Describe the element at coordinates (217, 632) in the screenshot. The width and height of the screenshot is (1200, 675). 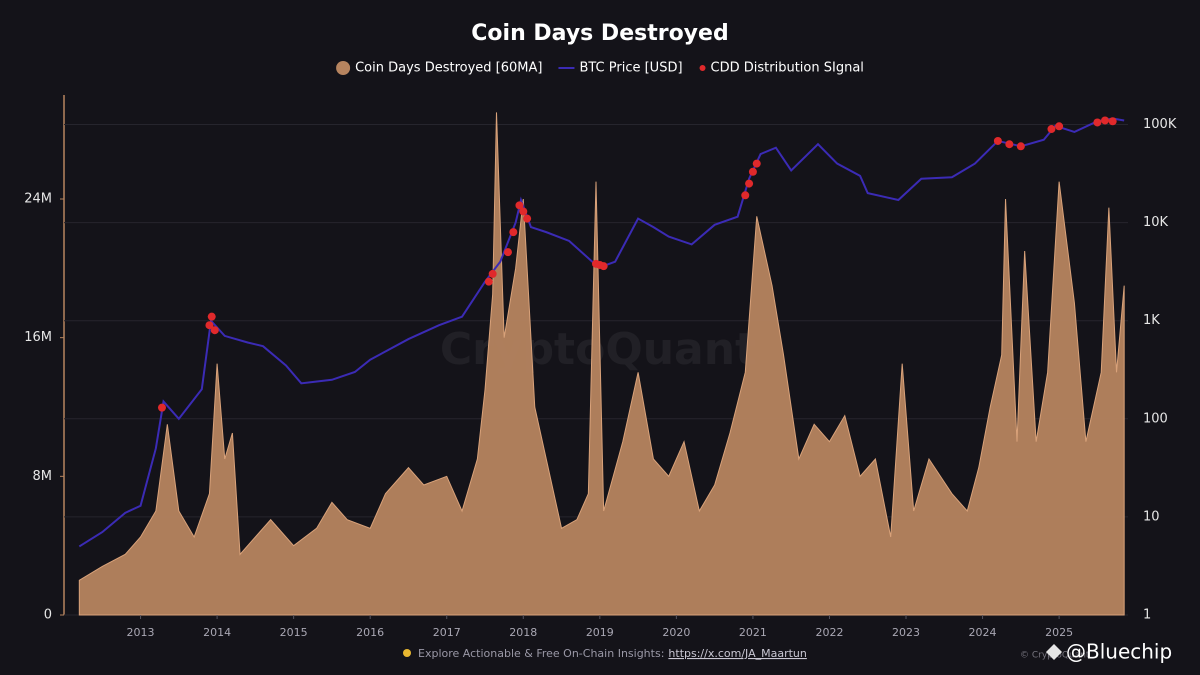
I see `x-tick-label: 2014` at that location.